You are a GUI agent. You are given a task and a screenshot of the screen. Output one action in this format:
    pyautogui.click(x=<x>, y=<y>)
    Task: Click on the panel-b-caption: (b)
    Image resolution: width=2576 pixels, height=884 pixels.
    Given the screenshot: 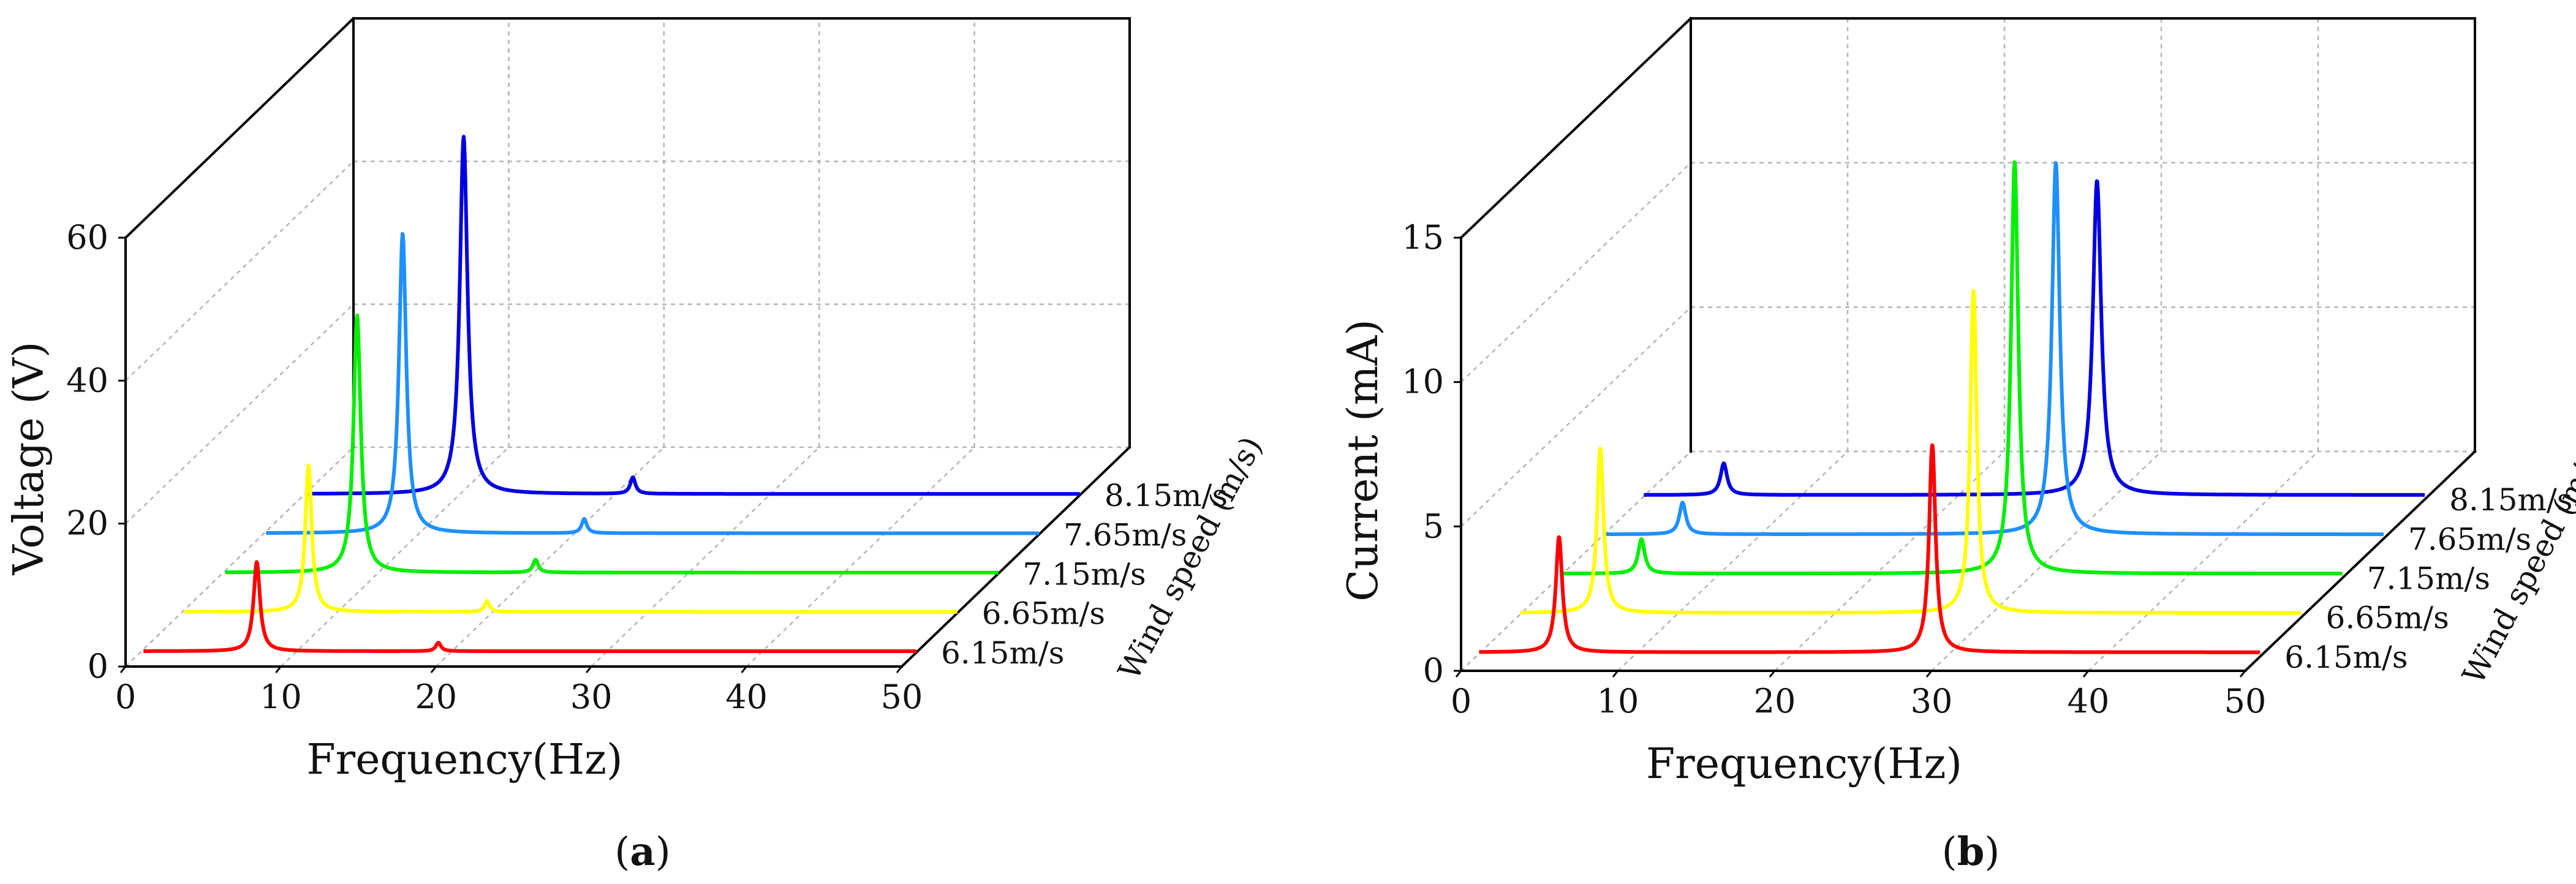 What is the action you would take?
    pyautogui.click(x=1971, y=852)
    